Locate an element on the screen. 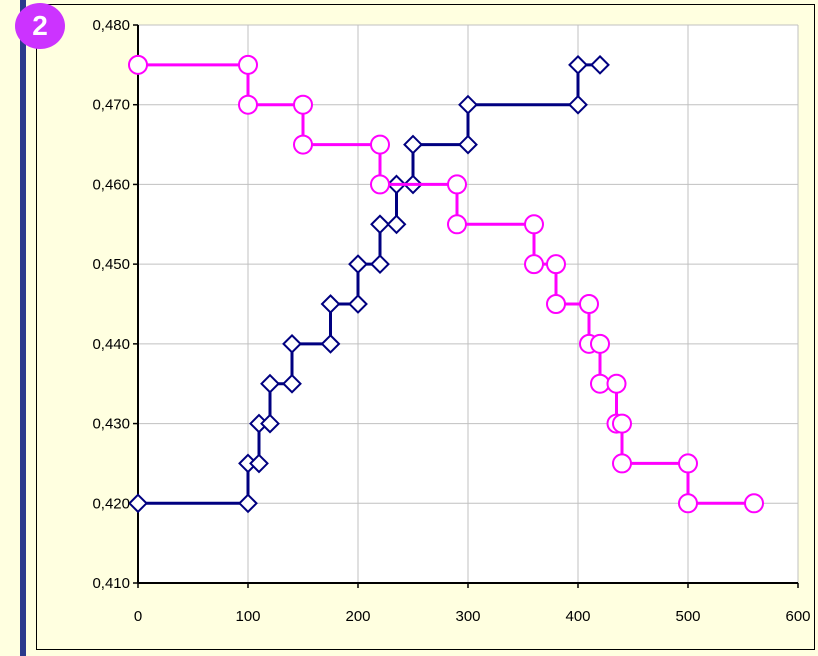 Image resolution: width=818 pixels, height=656 pixels. y-tick-label: 0,460 is located at coordinates (111, 184).